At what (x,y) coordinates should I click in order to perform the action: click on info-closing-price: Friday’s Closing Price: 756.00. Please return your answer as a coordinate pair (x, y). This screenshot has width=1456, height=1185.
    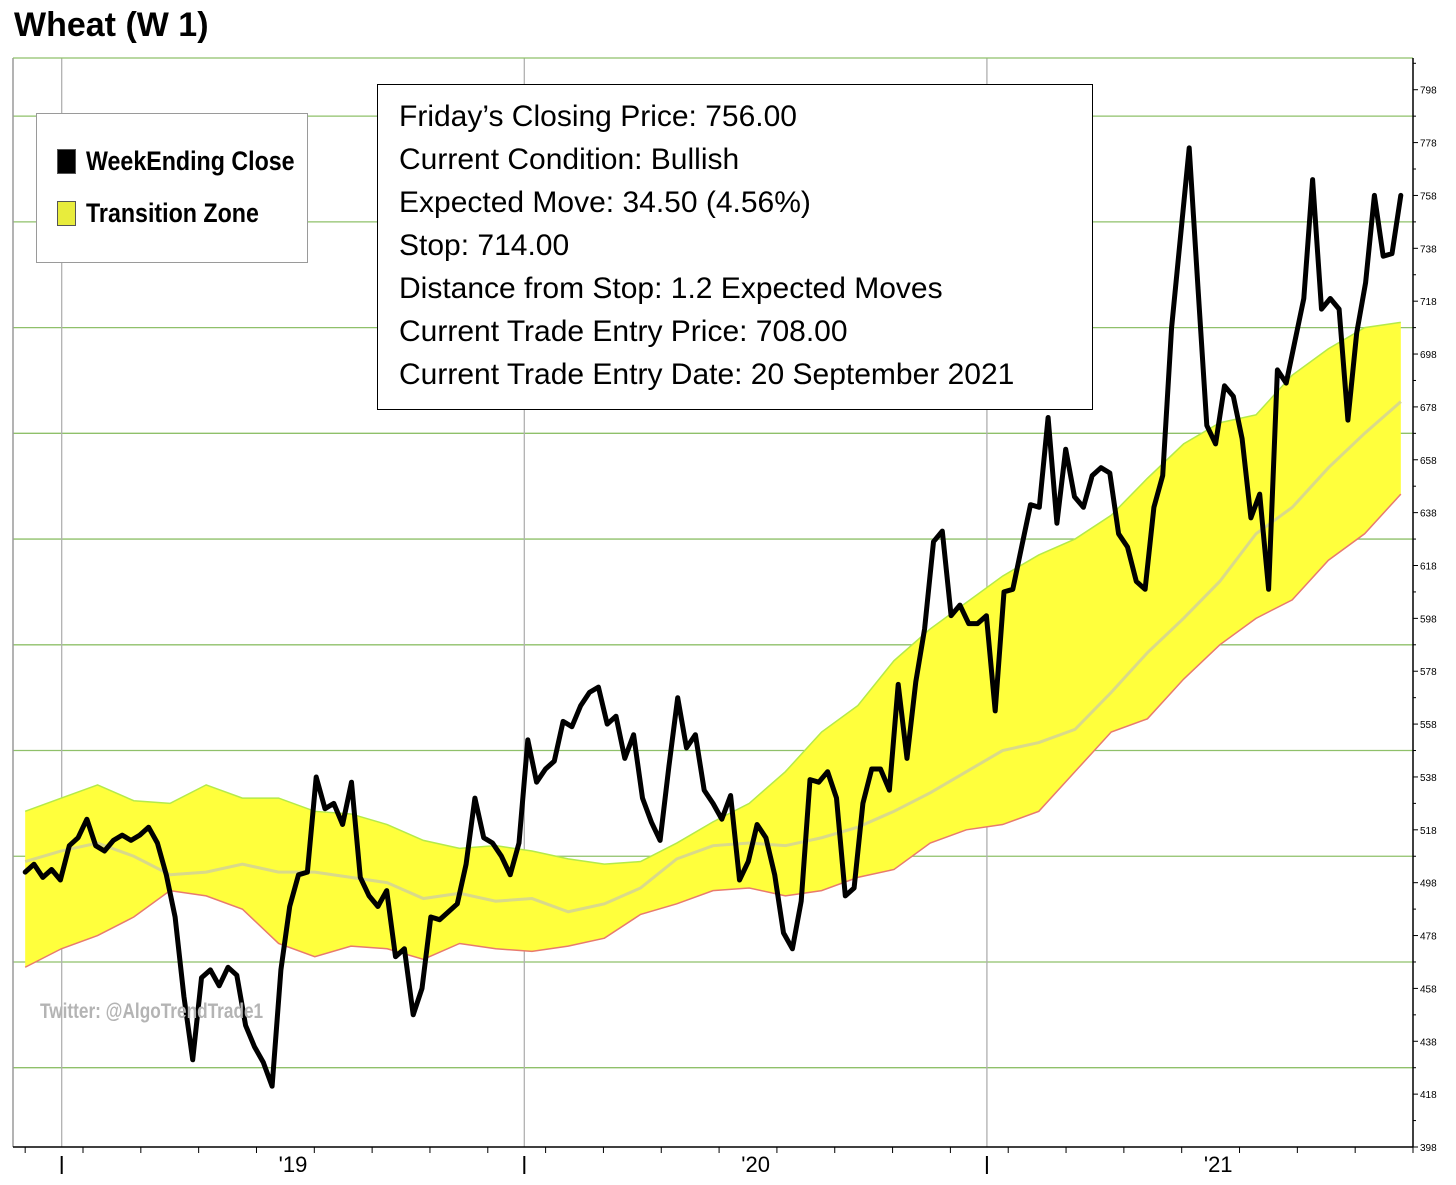
    Looking at the image, I should click on (598, 116).